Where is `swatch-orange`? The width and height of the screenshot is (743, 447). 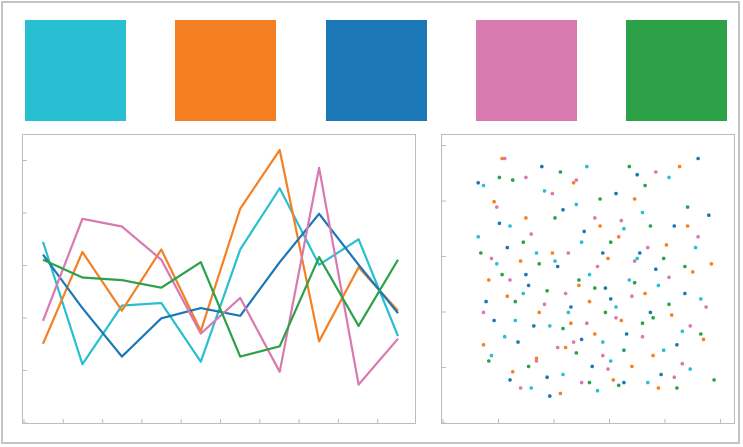 swatch-orange is located at coordinates (225, 70).